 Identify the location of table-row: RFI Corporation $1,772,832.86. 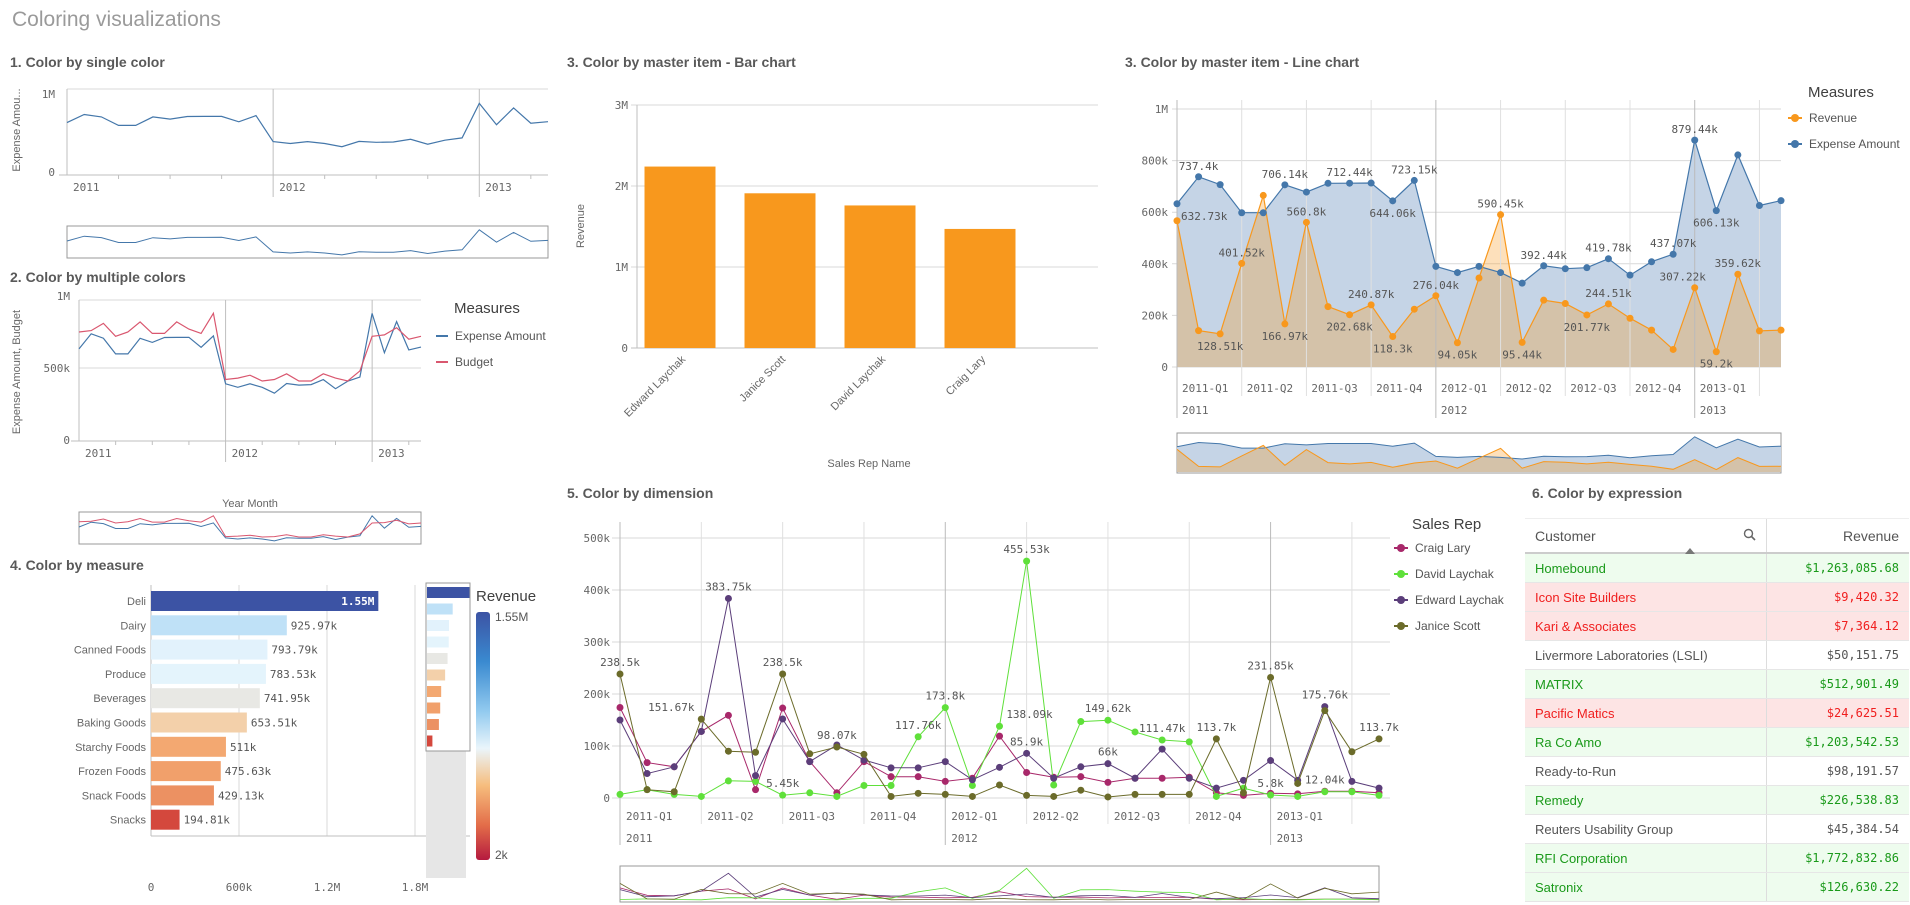
(1717, 858).